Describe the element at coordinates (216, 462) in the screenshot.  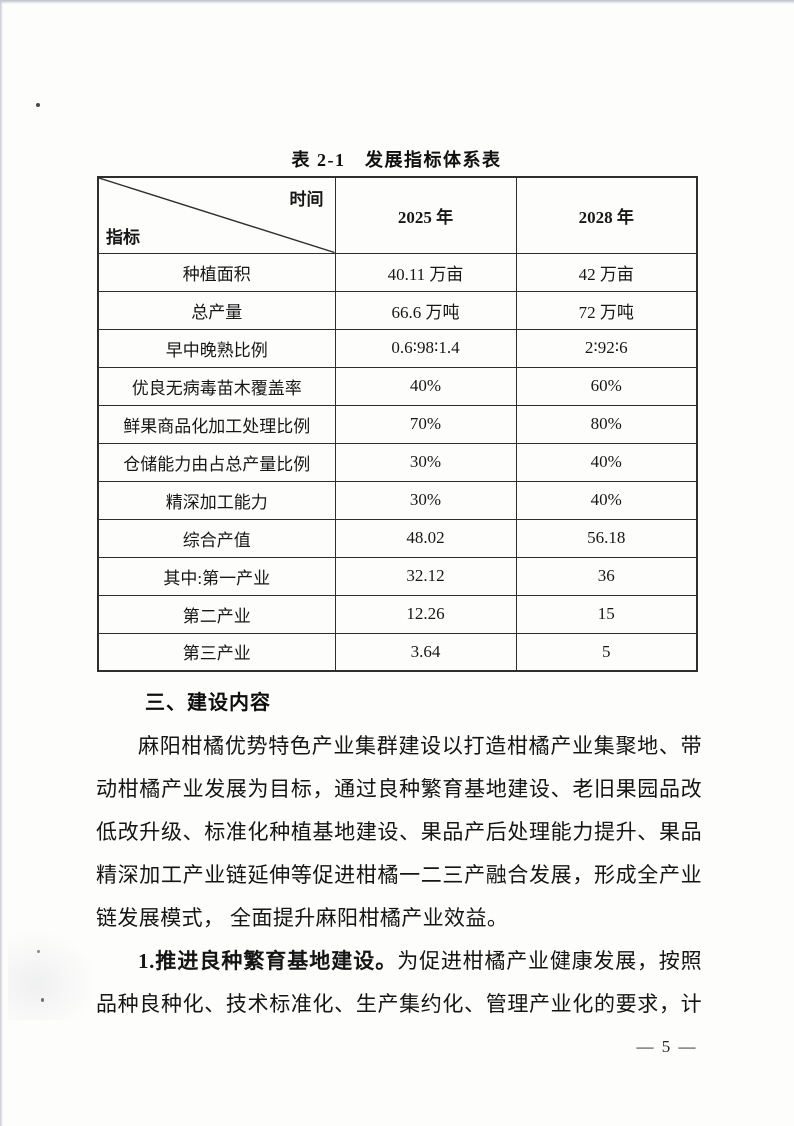
I see `indicator-label-cell: 仓储能力由占总产量比例` at that location.